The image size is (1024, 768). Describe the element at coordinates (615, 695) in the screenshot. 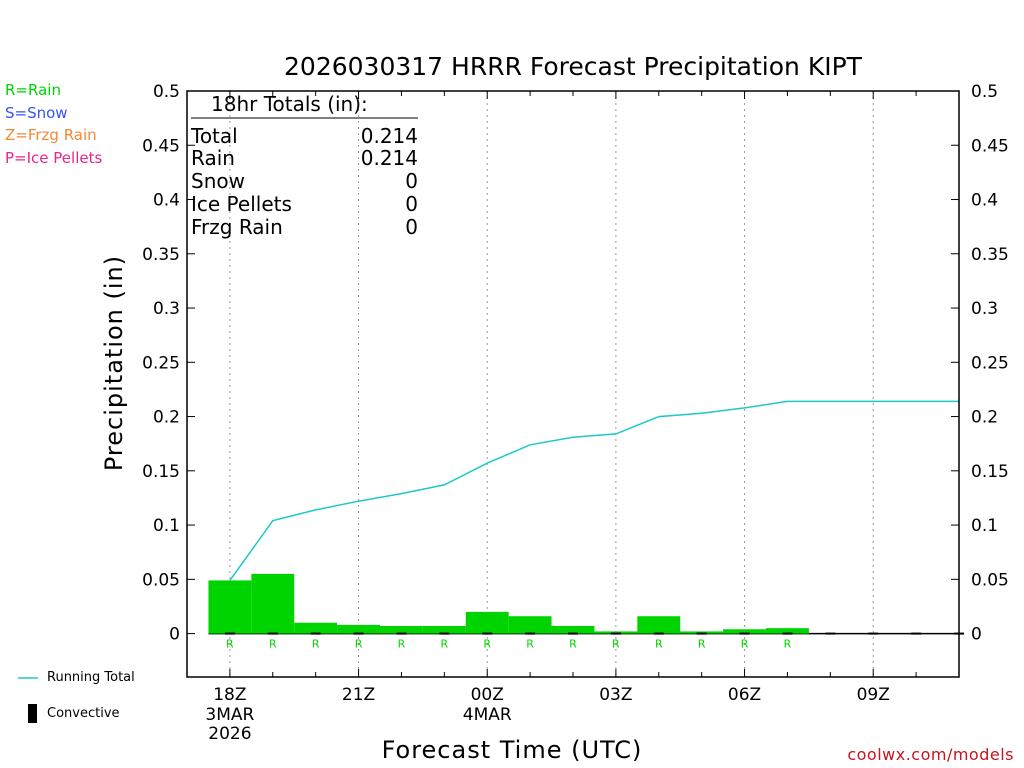

I see `x-tick-label: 03Z` at that location.